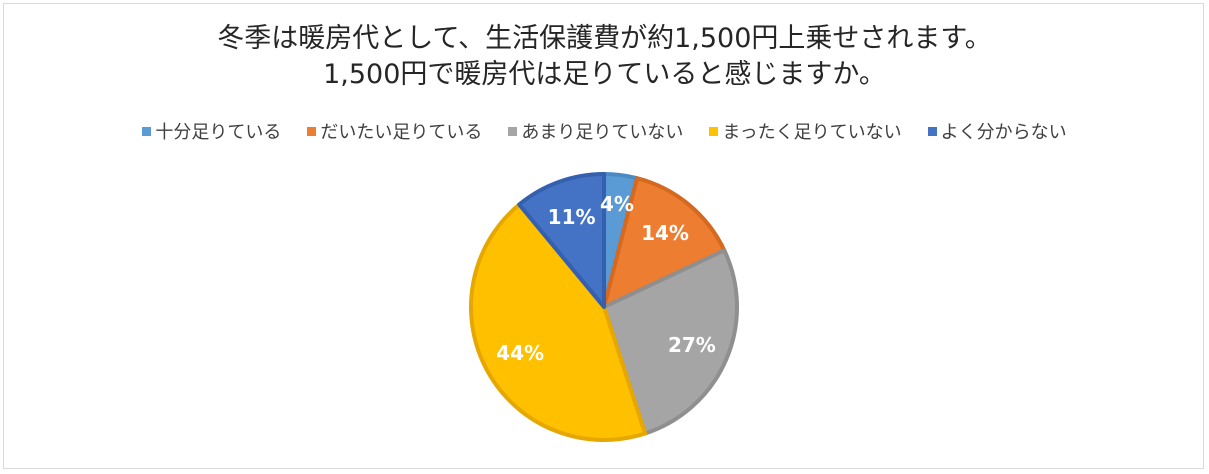  Describe the element at coordinates (401, 132) in the screenshot. I see `legend-label-1: だいたい足りている` at that location.